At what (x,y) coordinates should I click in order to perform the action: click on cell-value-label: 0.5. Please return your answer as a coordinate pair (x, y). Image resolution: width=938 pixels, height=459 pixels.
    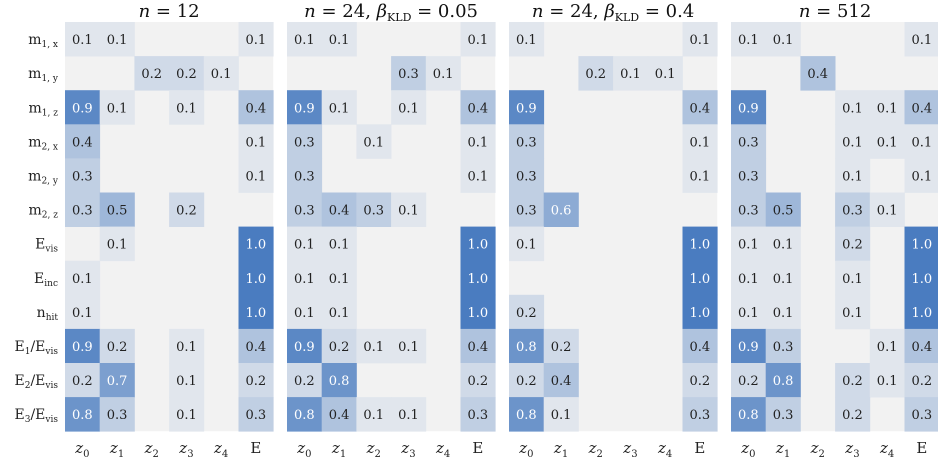
    Looking at the image, I should click on (117, 211).